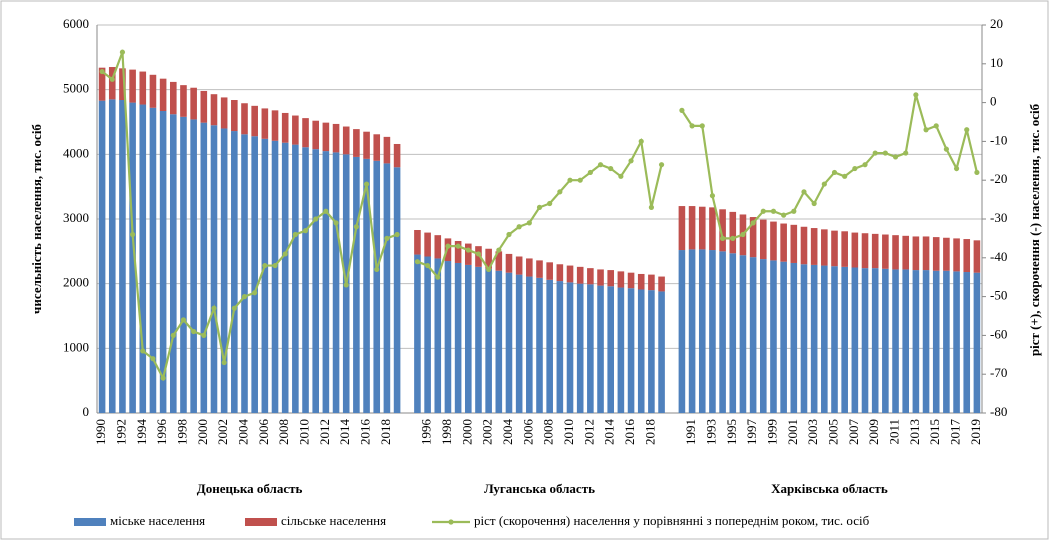 The width and height of the screenshot is (1049, 540). What do you see at coordinates (385, 432) in the screenshot?
I see `x-tick-label: 2018` at bounding box center [385, 432].